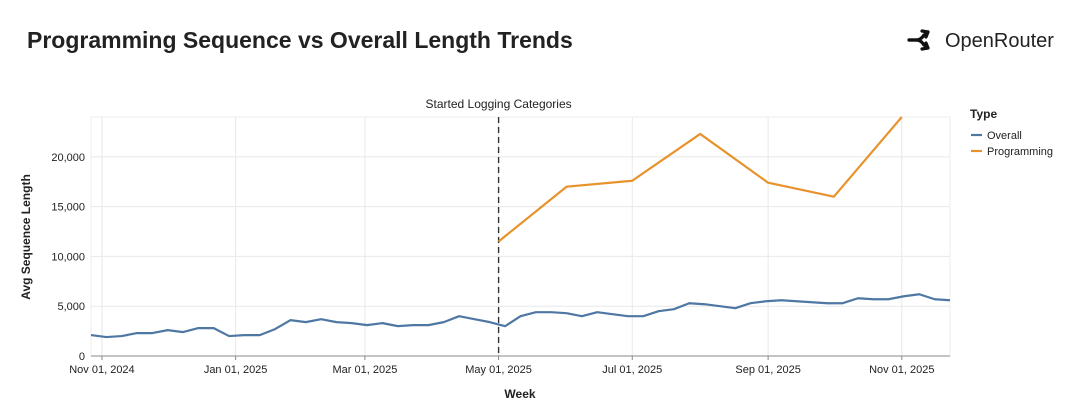 This screenshot has width=1080, height=414. What do you see at coordinates (1004, 136) in the screenshot?
I see `legend-label: Overall` at bounding box center [1004, 136].